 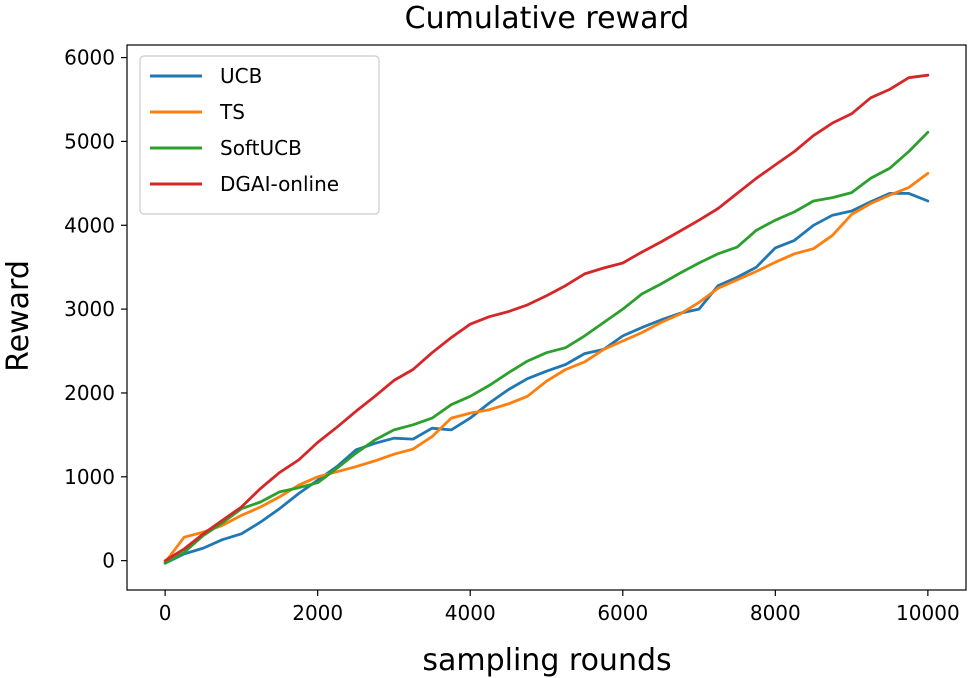 I want to click on y-tick-label: 3000, so click(x=89, y=309).